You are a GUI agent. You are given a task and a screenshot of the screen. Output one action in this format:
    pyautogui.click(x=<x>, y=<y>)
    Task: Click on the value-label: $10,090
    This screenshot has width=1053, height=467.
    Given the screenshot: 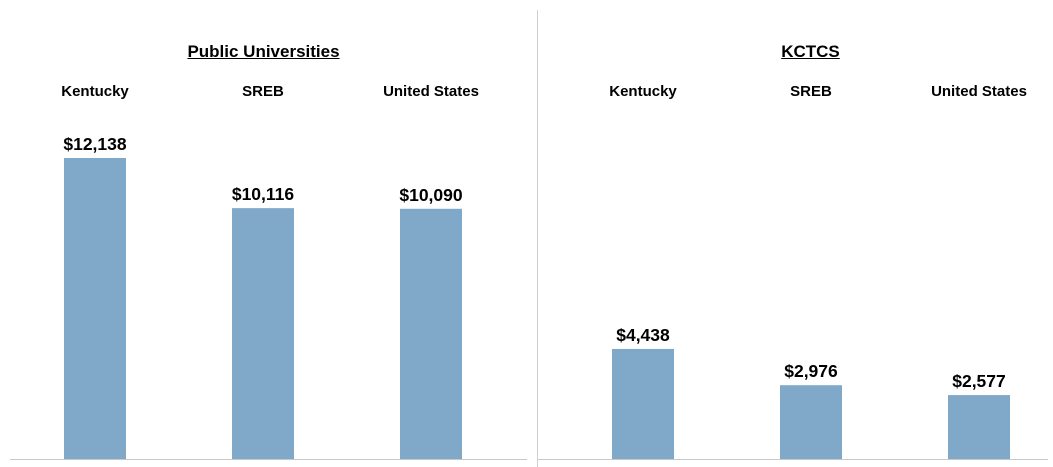 What is the action you would take?
    pyautogui.click(x=431, y=195)
    